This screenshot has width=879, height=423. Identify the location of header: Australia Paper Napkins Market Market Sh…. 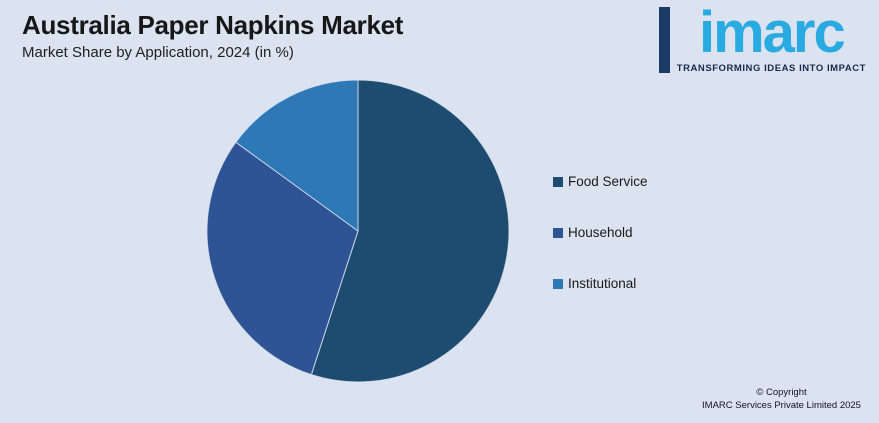
(212, 36).